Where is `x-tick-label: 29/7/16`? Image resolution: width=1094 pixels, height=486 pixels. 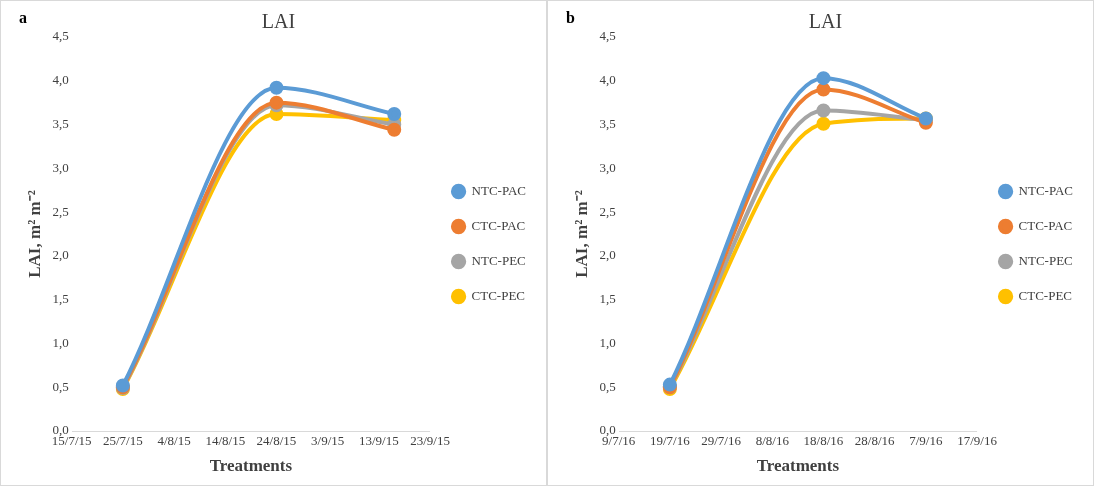 x-tick-label: 29/7/16 is located at coordinates (721, 441).